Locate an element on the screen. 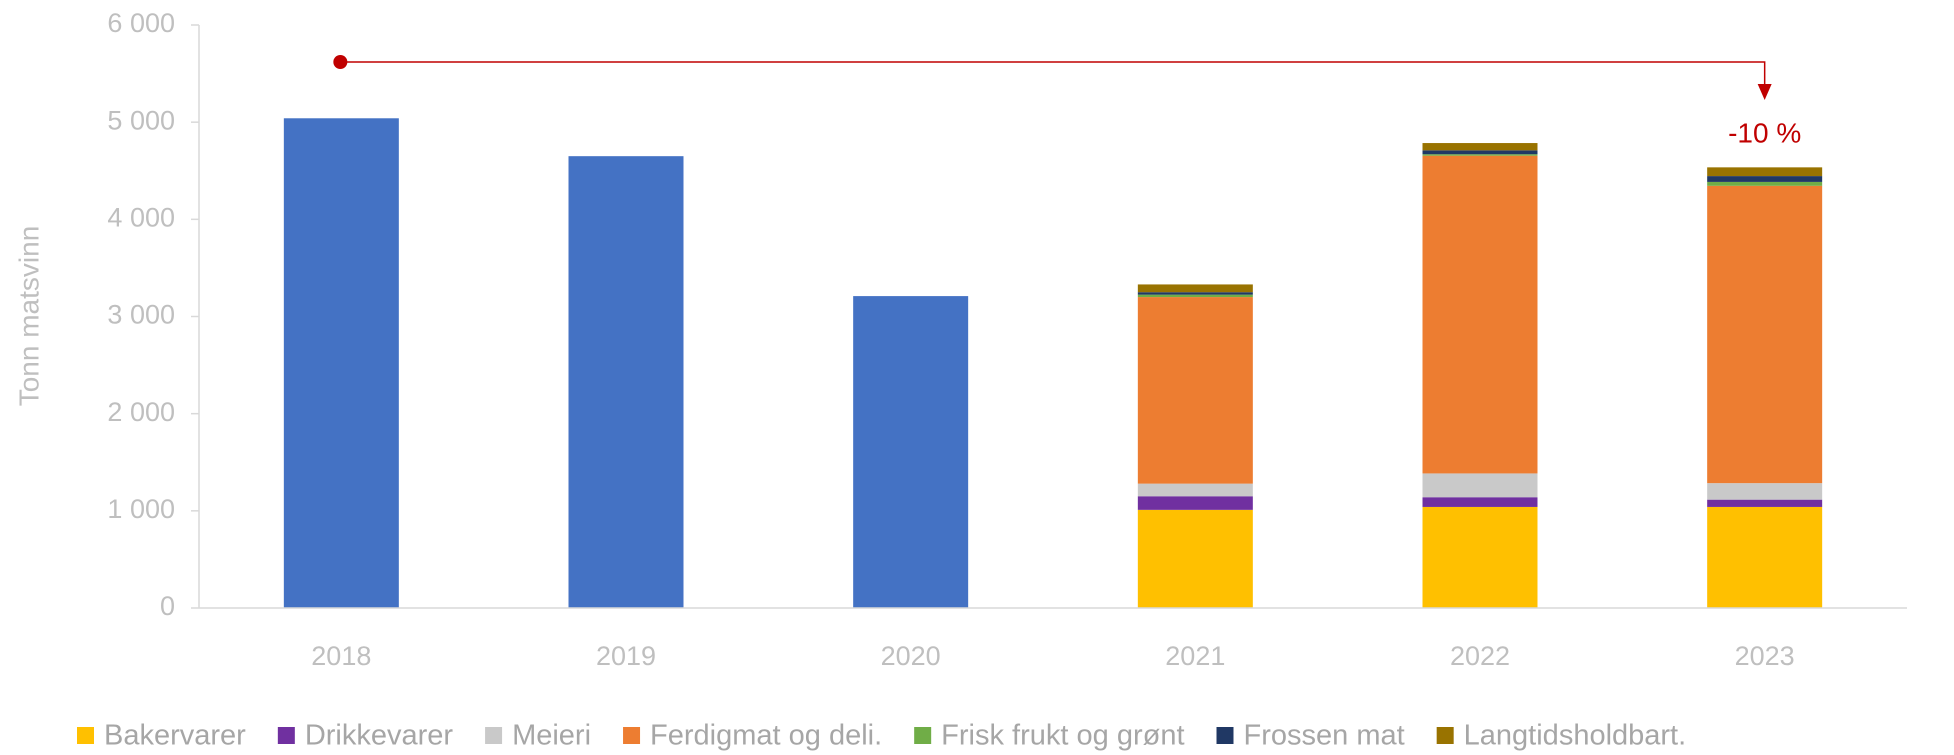 The width and height of the screenshot is (1954, 755). legend-label: Frisk frukt og grønt is located at coordinates (1062, 736).